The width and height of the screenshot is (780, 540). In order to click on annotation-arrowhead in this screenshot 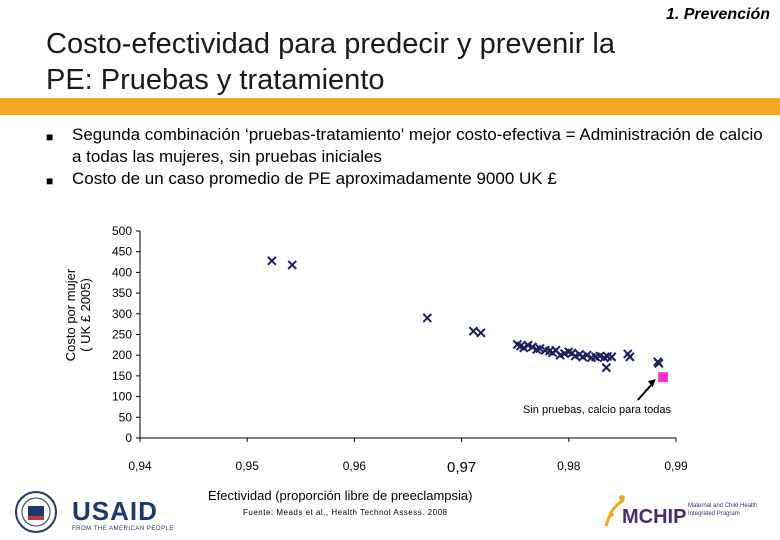, I will do `click(651, 383)`.